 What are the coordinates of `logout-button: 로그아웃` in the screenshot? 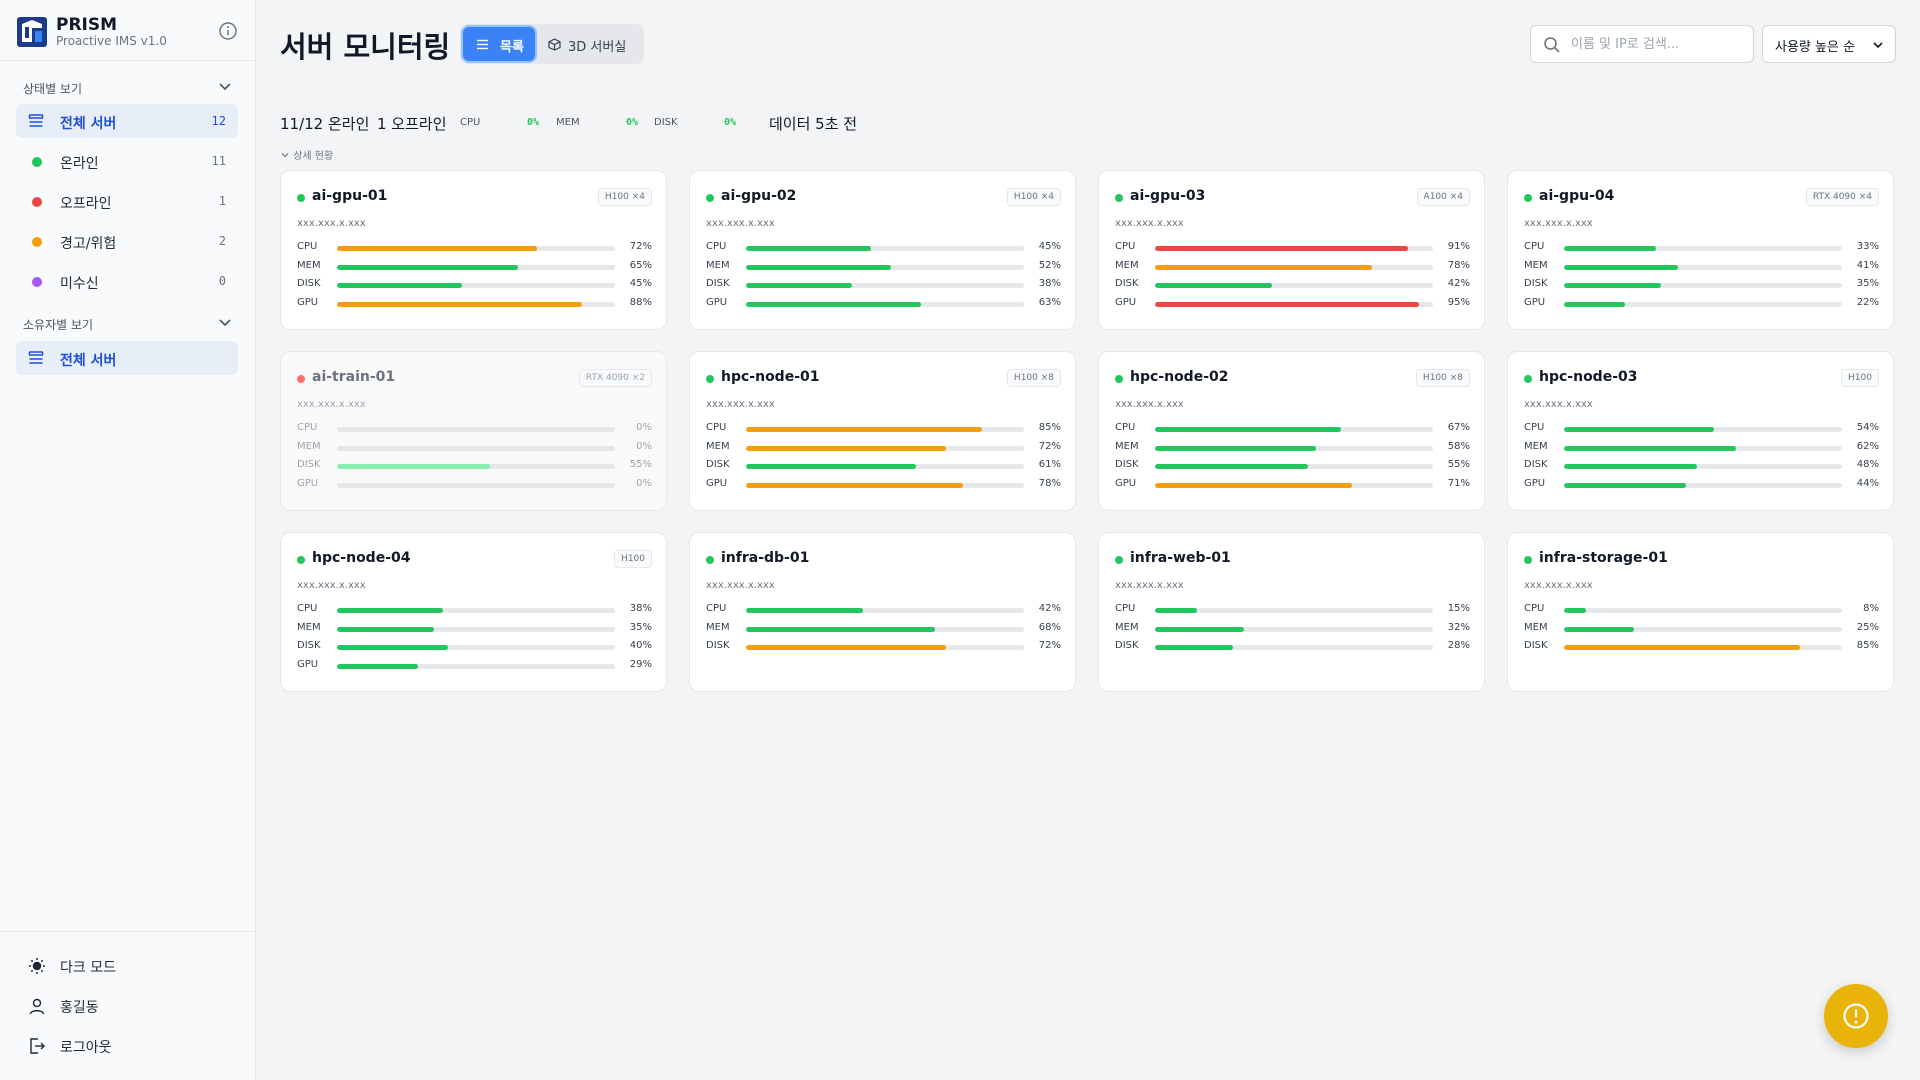 It's located at (128, 1046).